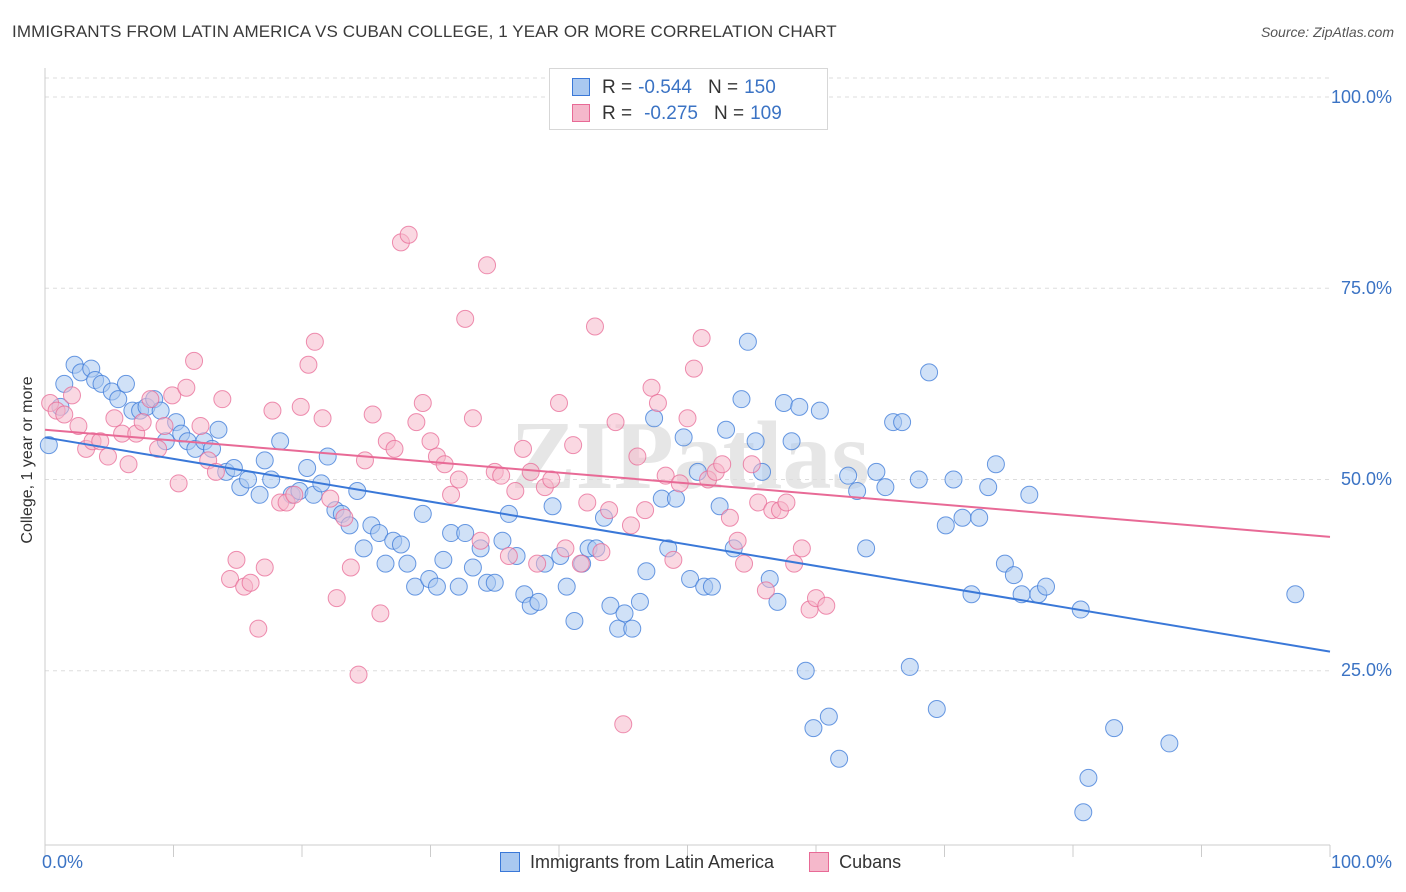  I want to click on r-value: -0.544, so click(665, 87).